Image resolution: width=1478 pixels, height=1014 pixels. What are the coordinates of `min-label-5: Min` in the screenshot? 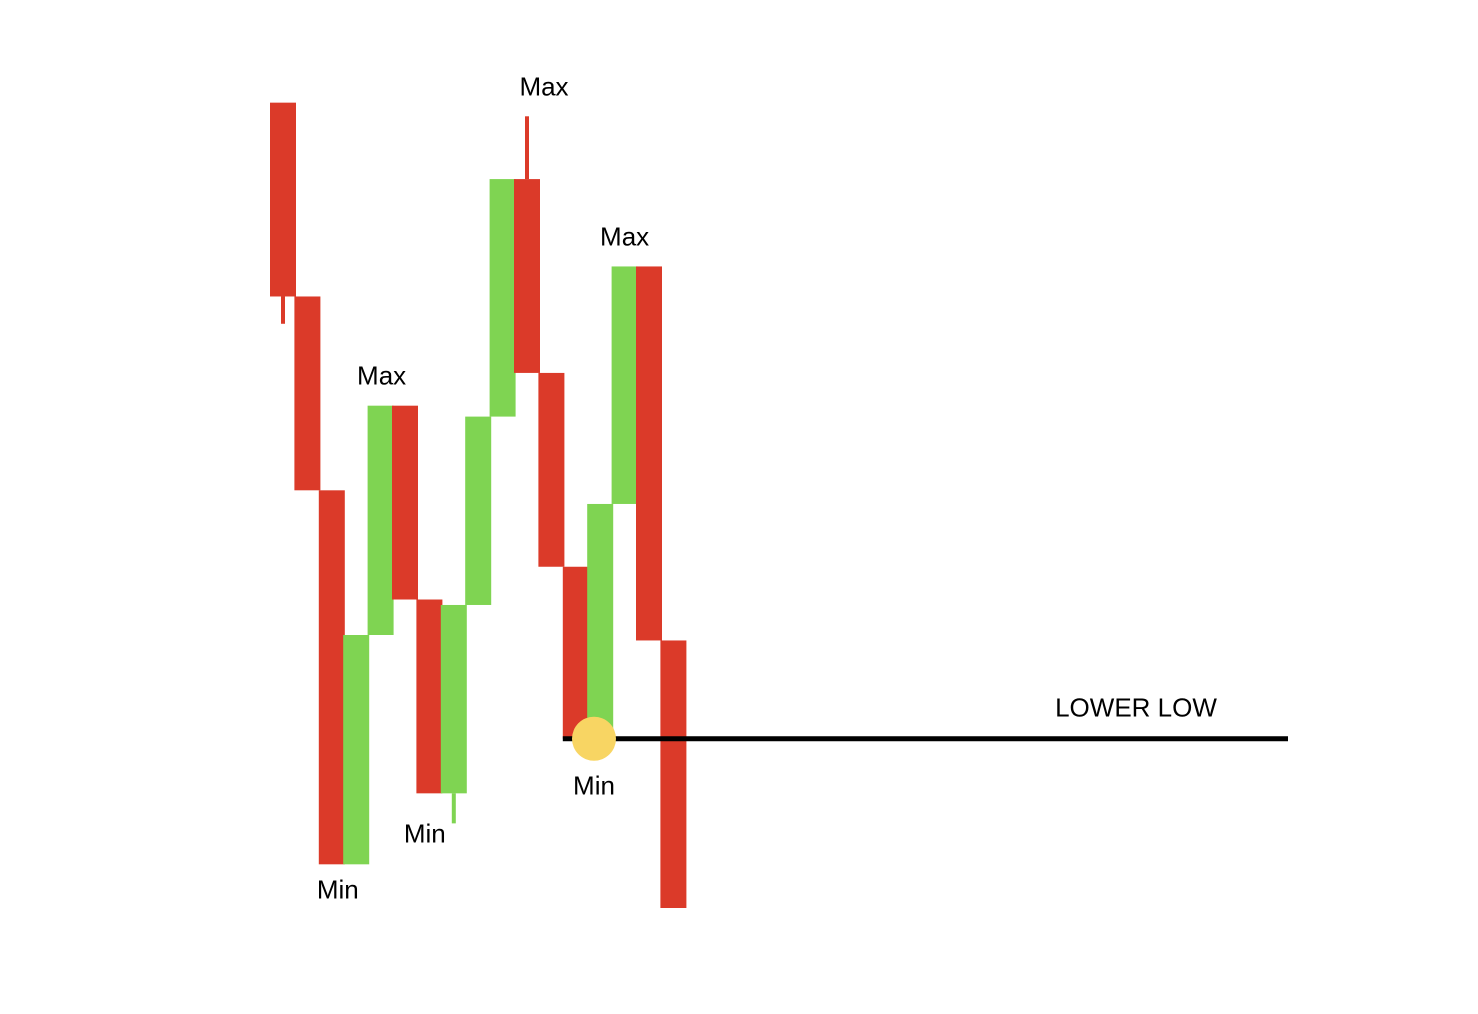 It's located at (594, 786).